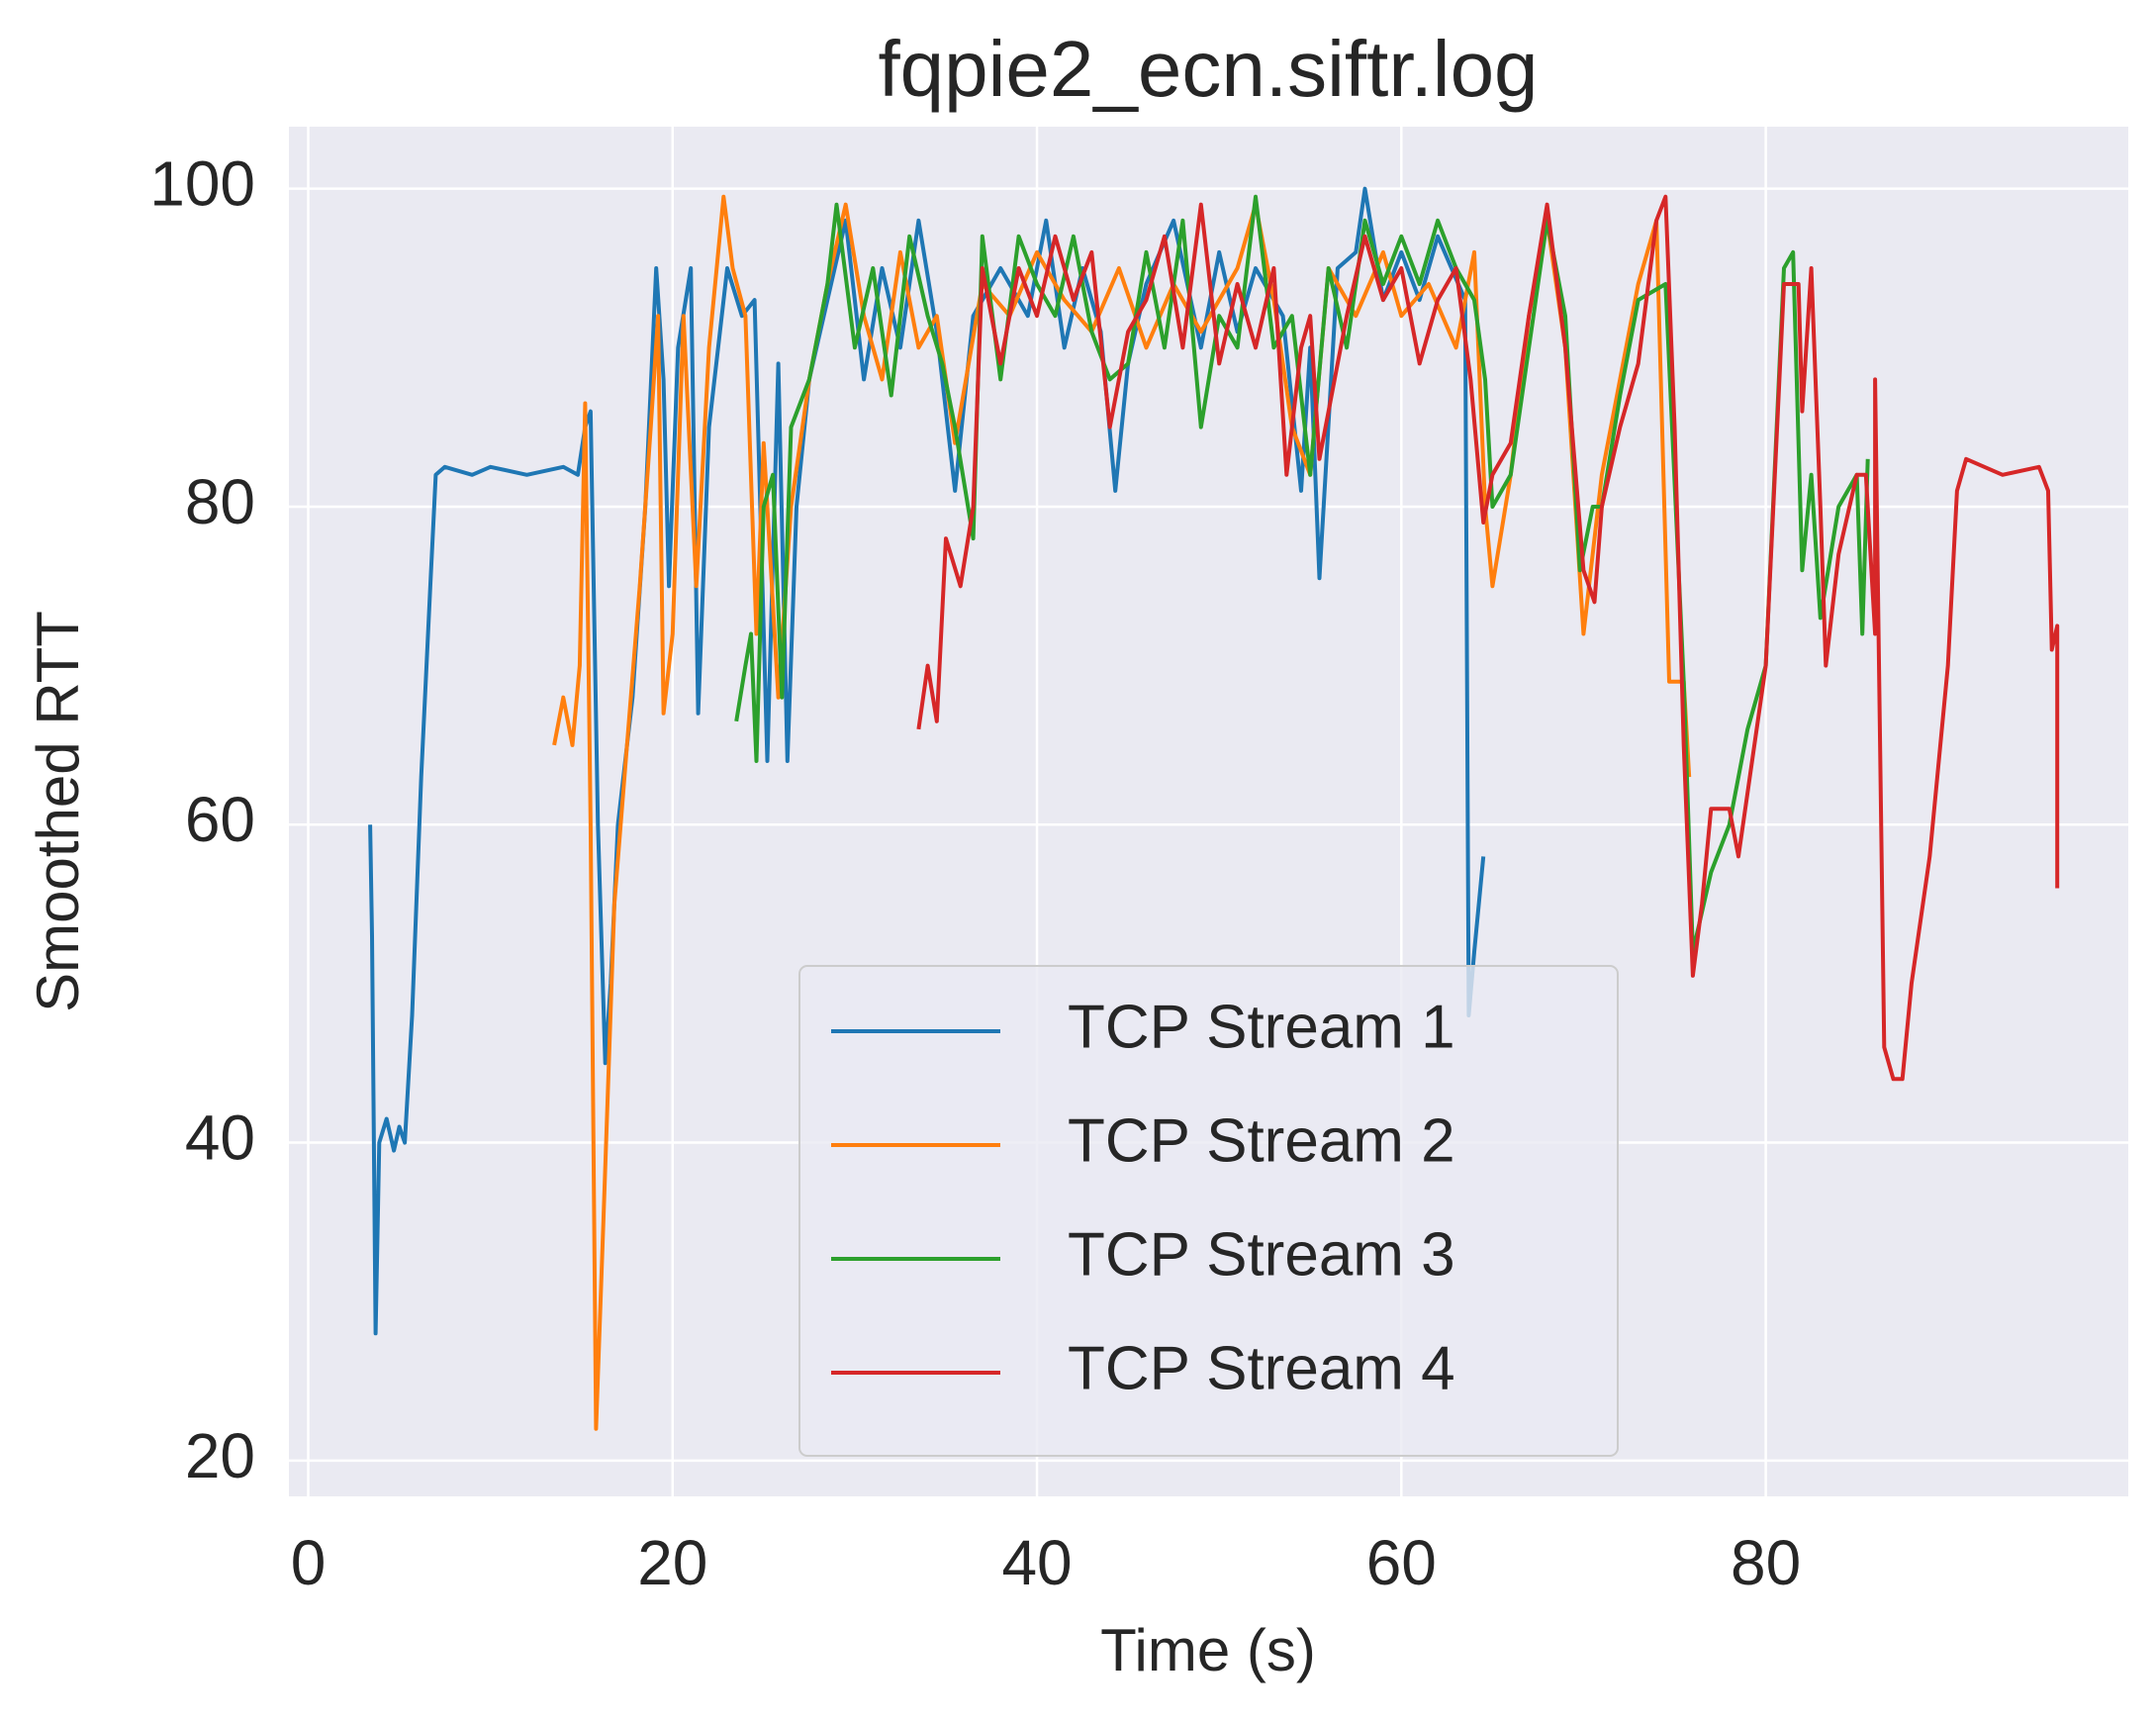 The height and width of the screenshot is (1724, 2156). Describe the element at coordinates (309, 1562) in the screenshot. I see `x-tick-label: 0` at that location.